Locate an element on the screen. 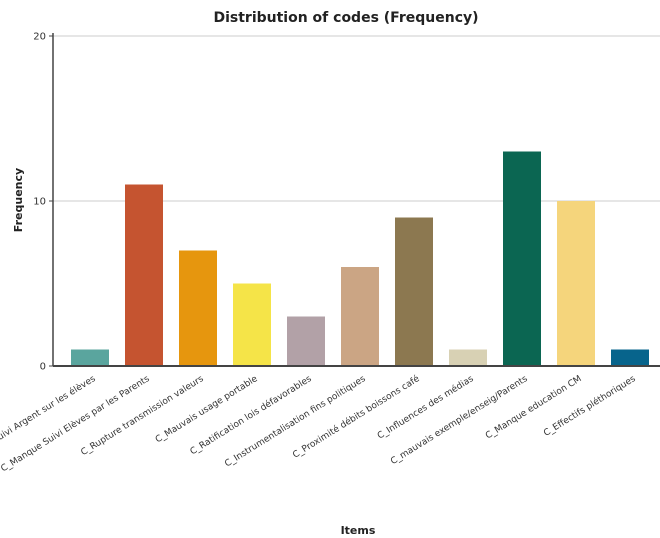  y-tick-label: 0 is located at coordinates (43, 367).